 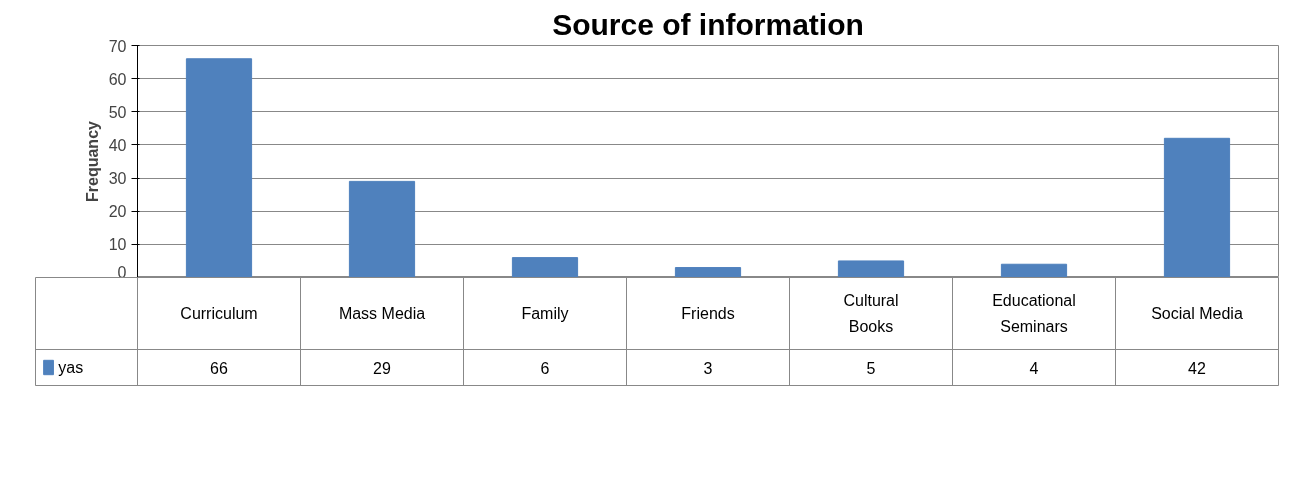 What do you see at coordinates (117, 112) in the screenshot?
I see `y-tick-label: 50` at bounding box center [117, 112].